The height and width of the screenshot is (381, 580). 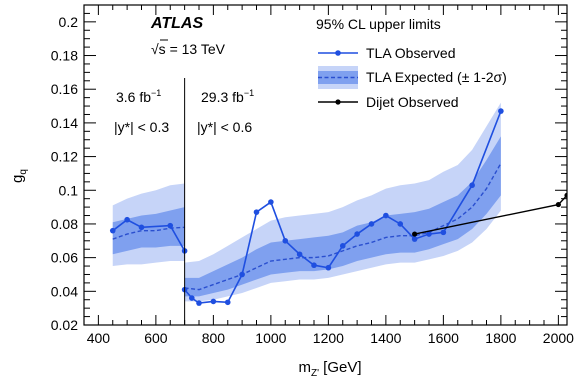 I want to click on y-tick-label: 0.02, so click(x=64, y=325).